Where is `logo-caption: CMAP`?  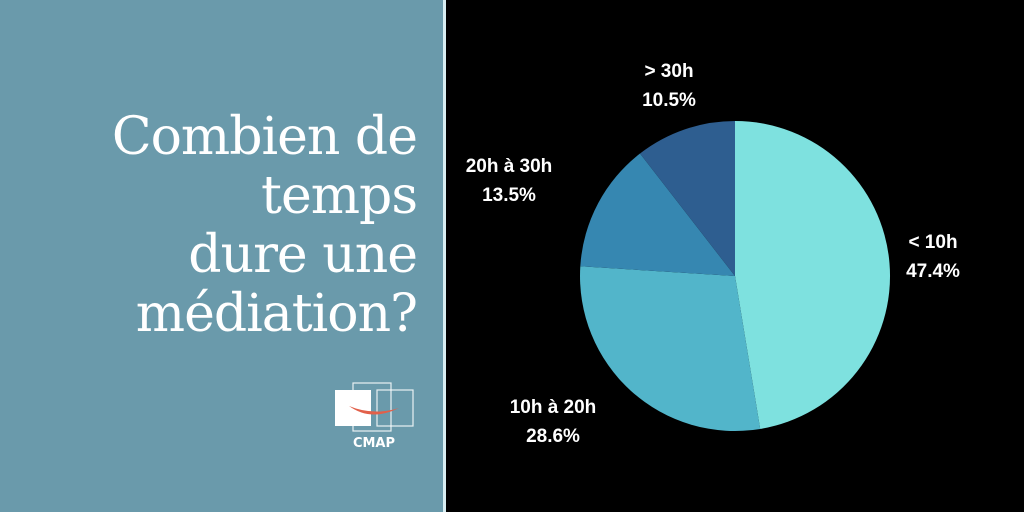
logo-caption: CMAP is located at coordinates (374, 443).